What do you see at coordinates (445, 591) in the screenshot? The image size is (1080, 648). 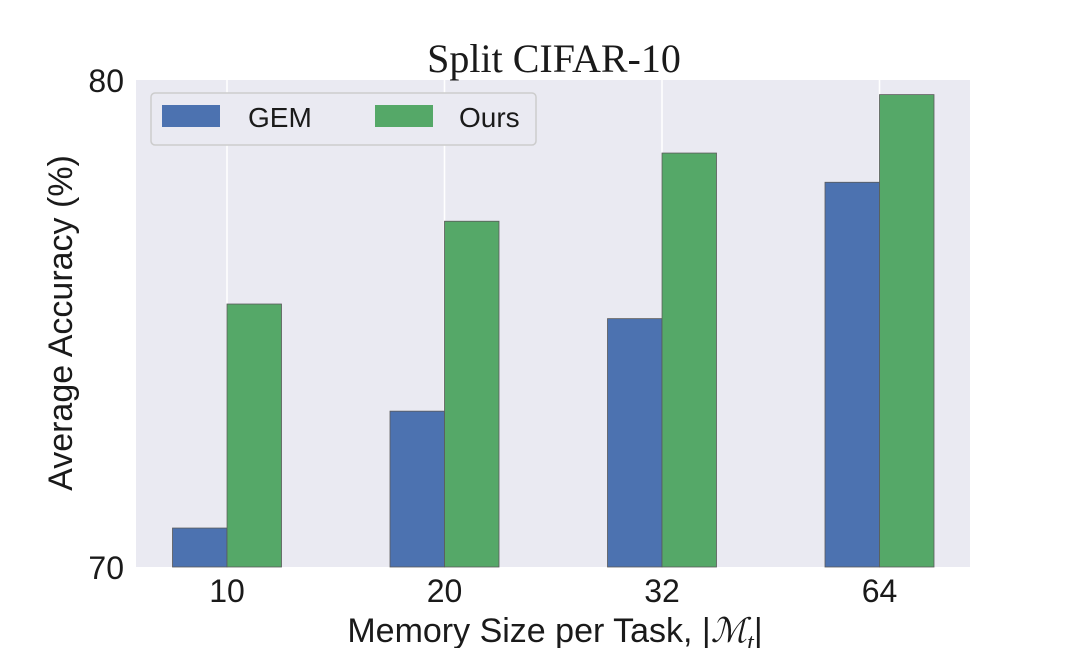 I see `x-tick-label-20: 20` at bounding box center [445, 591].